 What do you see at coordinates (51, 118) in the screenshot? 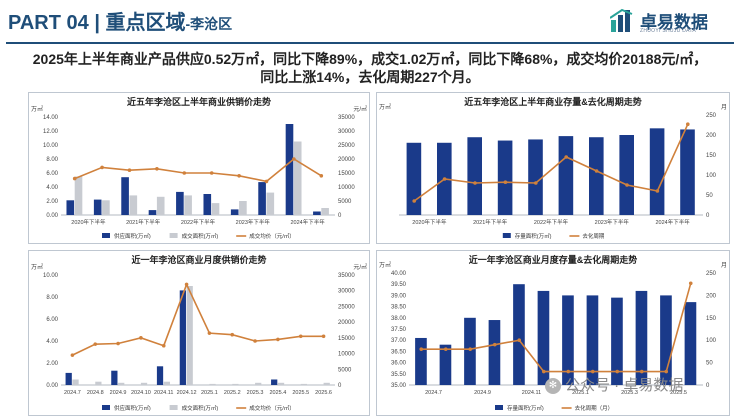
I see `left-tick-label: 14.00` at bounding box center [51, 118].